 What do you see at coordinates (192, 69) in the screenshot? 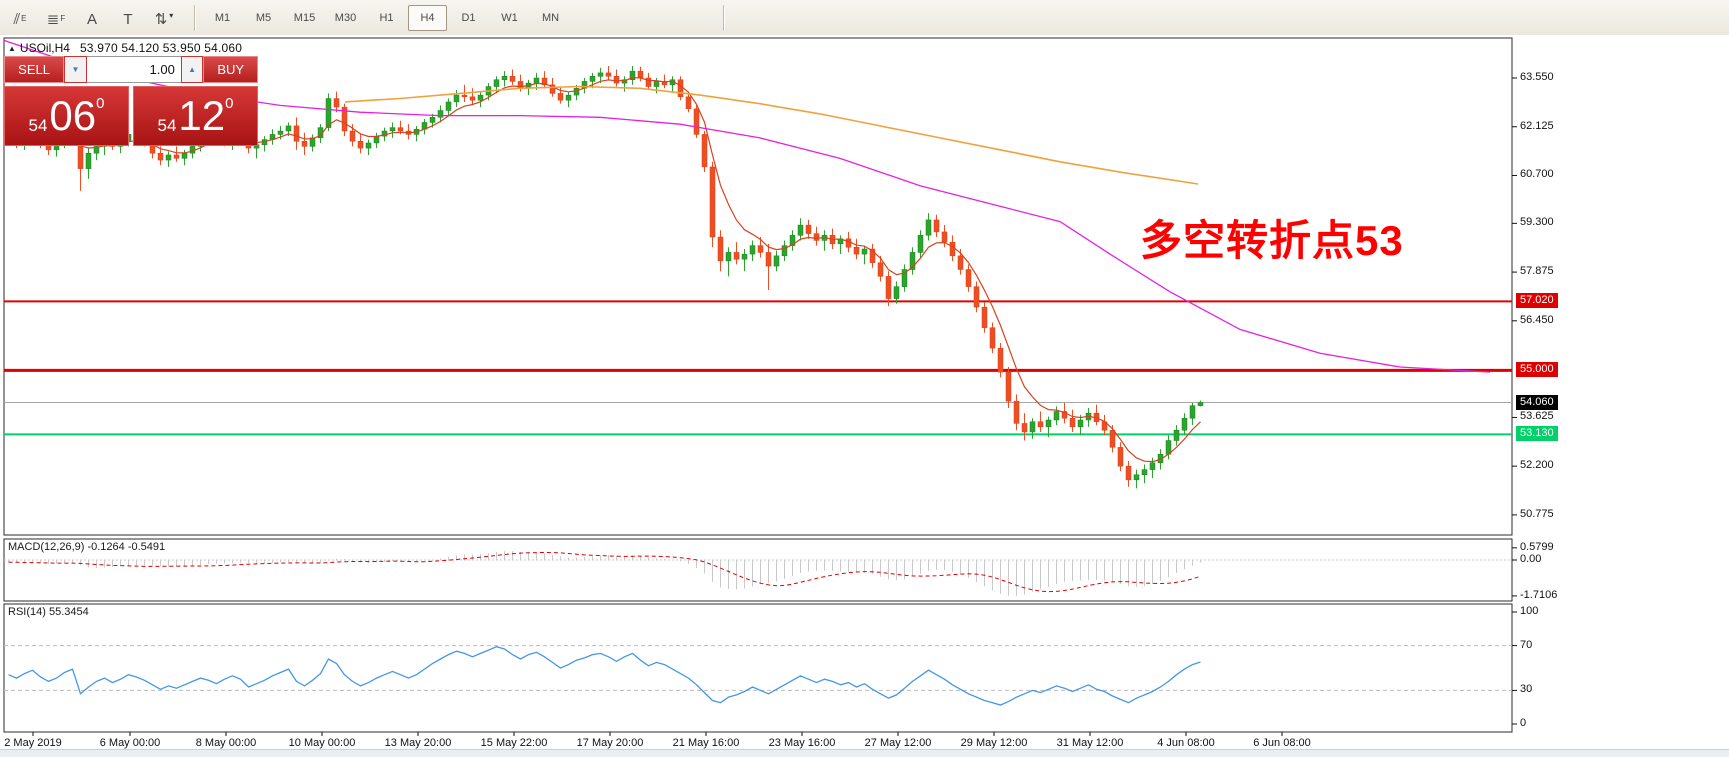
I see `volume-increase-button: ▲` at bounding box center [192, 69].